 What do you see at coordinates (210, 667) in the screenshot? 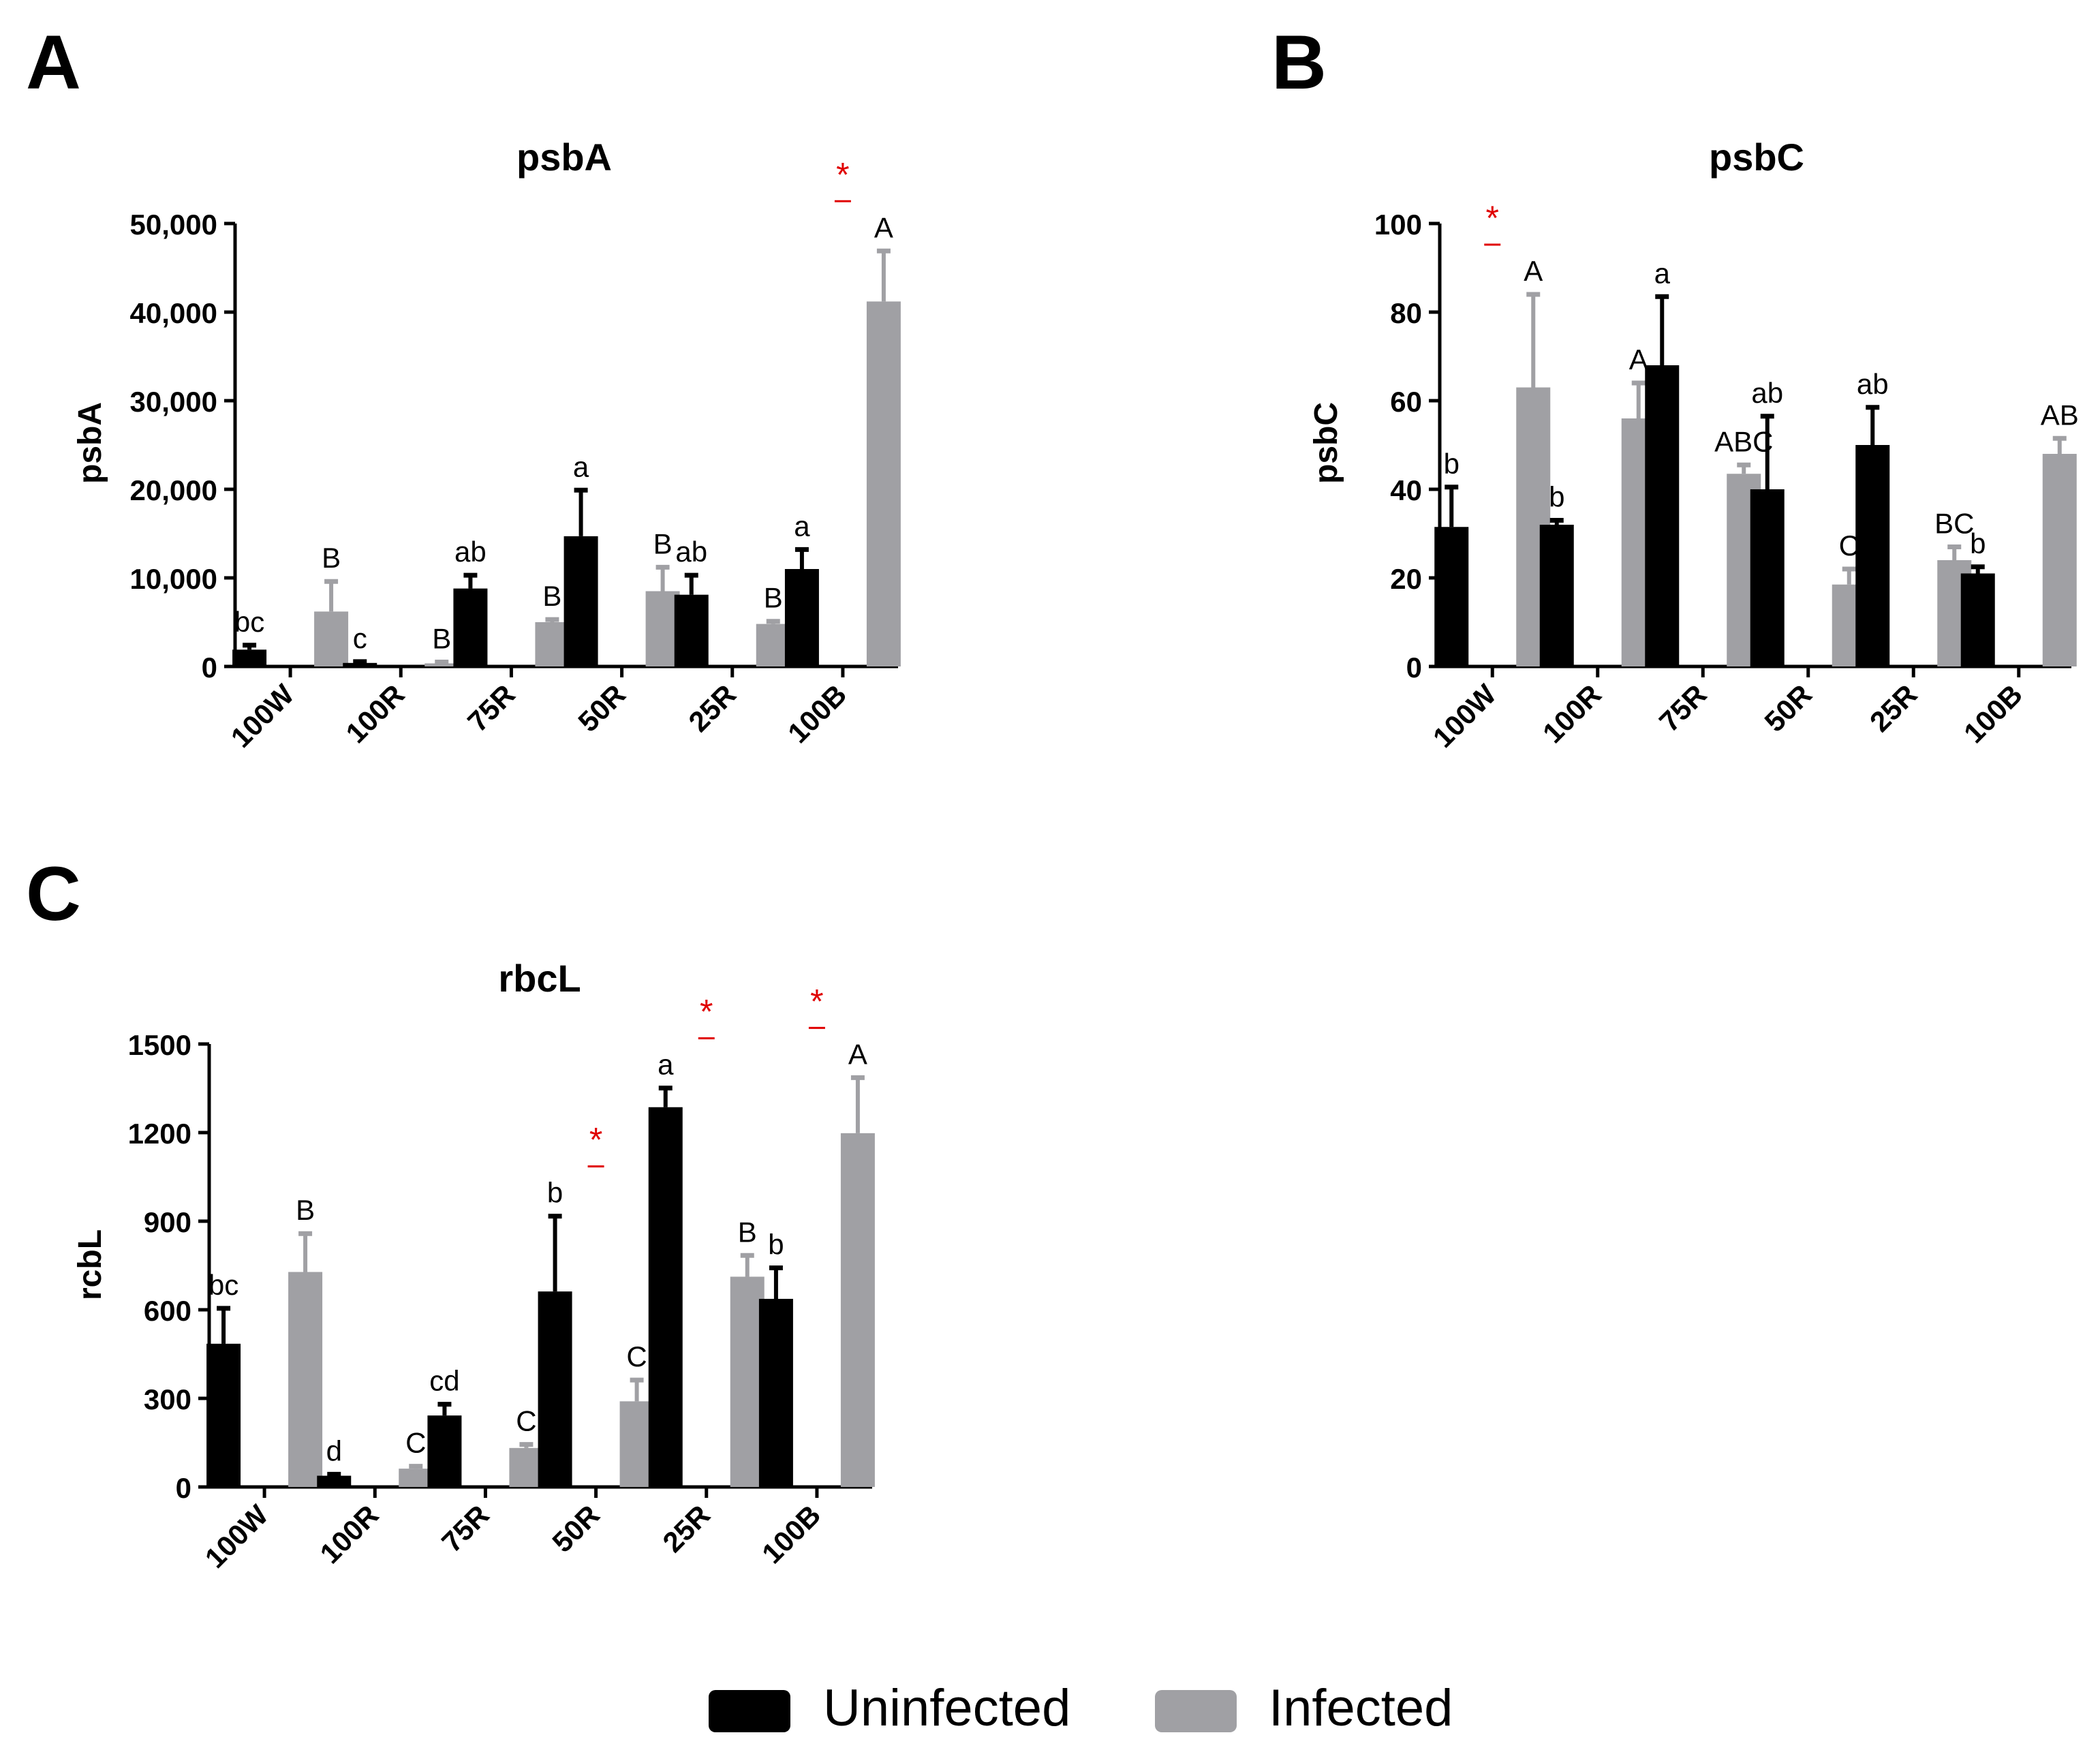
I see `panel-a-y-tick-label: 0` at bounding box center [210, 667].